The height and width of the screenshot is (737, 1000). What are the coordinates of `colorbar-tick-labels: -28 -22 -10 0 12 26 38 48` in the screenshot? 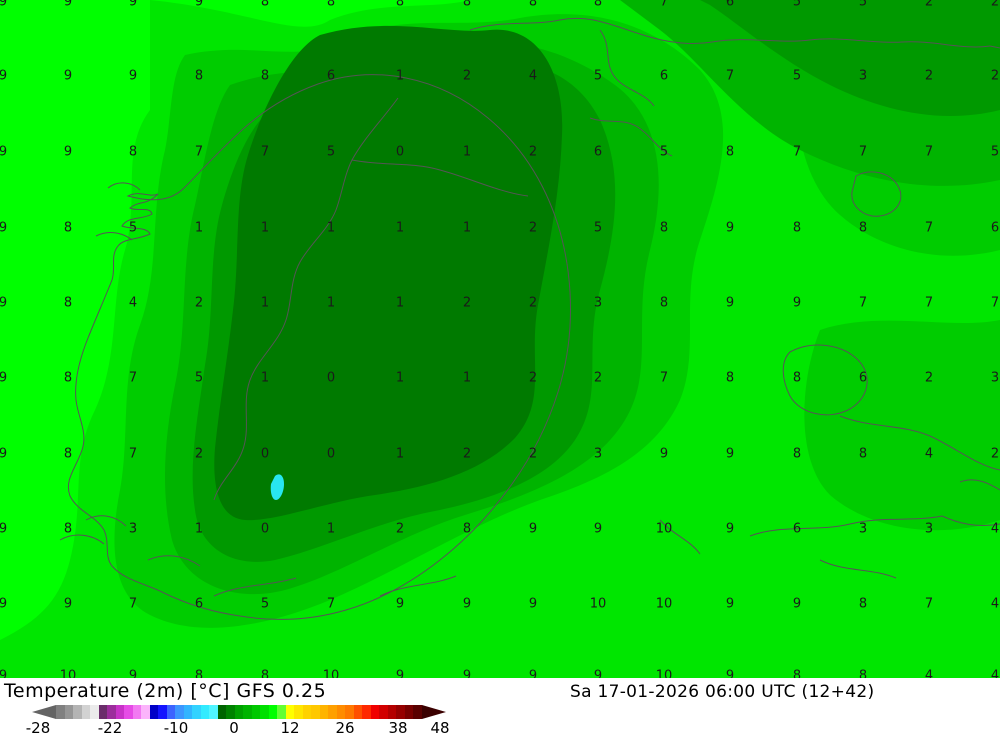 It's located at (235, 728).